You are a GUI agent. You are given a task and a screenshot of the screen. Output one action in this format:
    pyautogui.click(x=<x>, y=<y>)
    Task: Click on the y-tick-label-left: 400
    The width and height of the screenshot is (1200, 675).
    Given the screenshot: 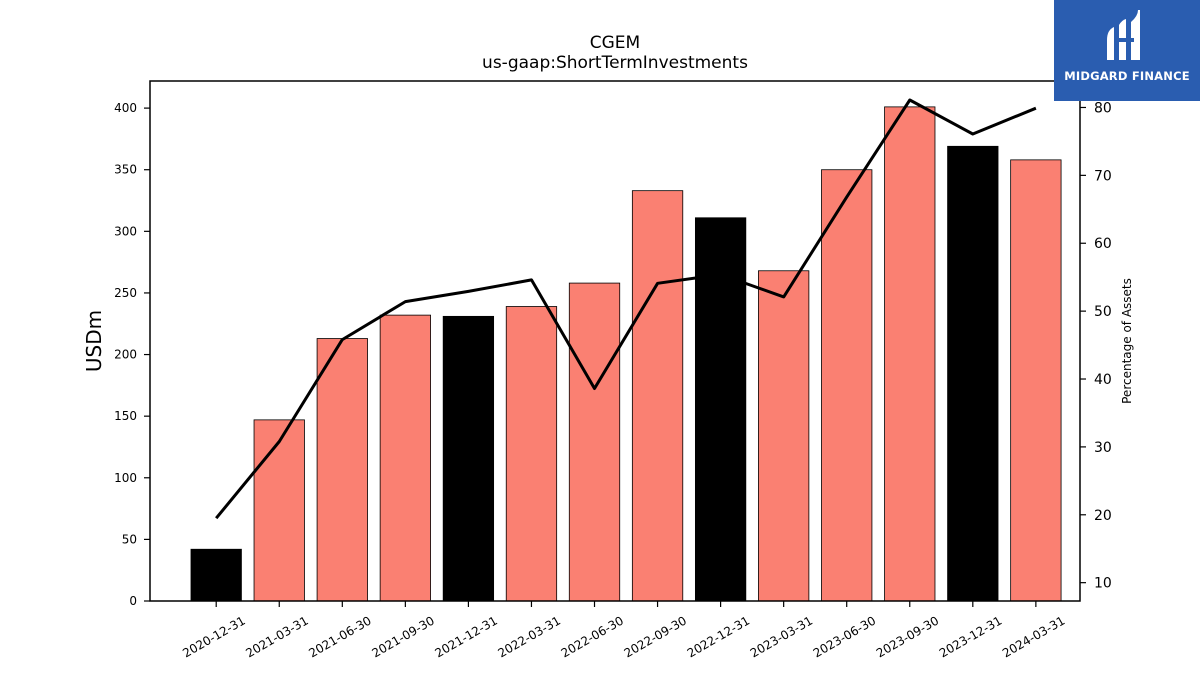 What is the action you would take?
    pyautogui.click(x=125, y=108)
    